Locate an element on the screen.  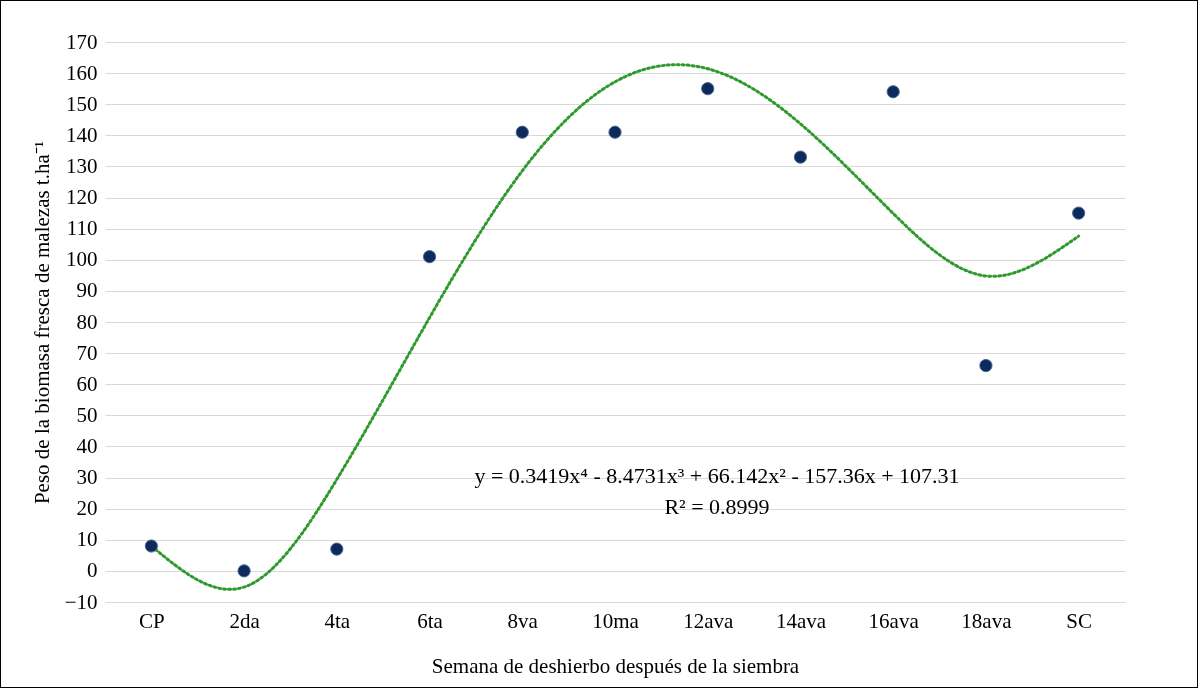
y-tick-label: 30 is located at coordinates (87, 477).